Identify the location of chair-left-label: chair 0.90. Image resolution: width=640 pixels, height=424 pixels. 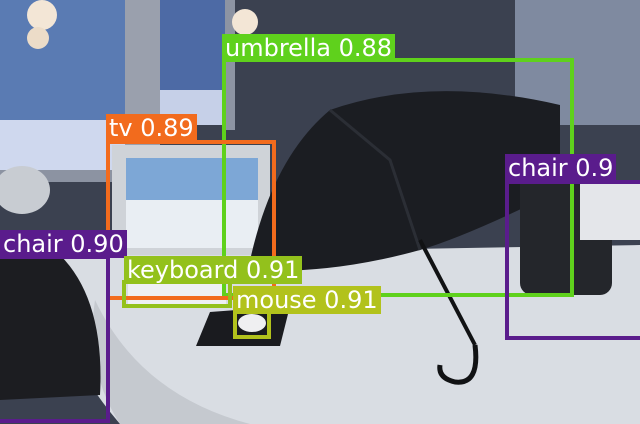
(63, 244).